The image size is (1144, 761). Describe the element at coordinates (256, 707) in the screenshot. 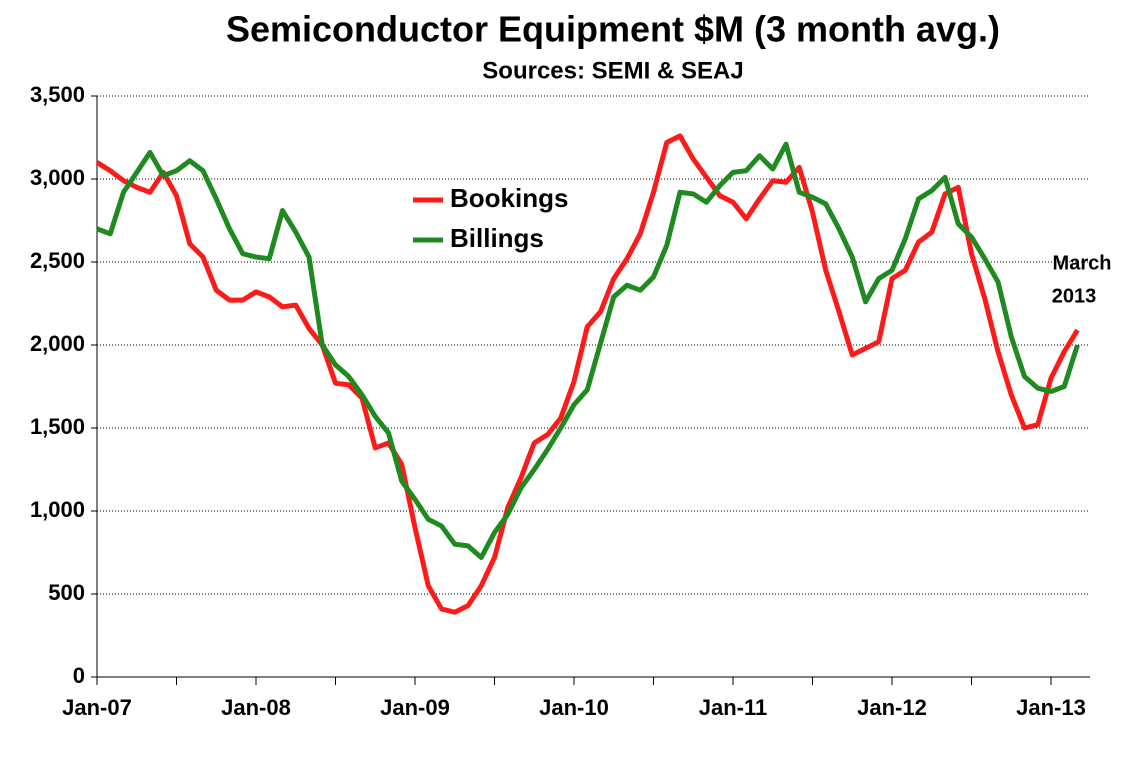

I see `x-tick-label: Jan-08` at that location.